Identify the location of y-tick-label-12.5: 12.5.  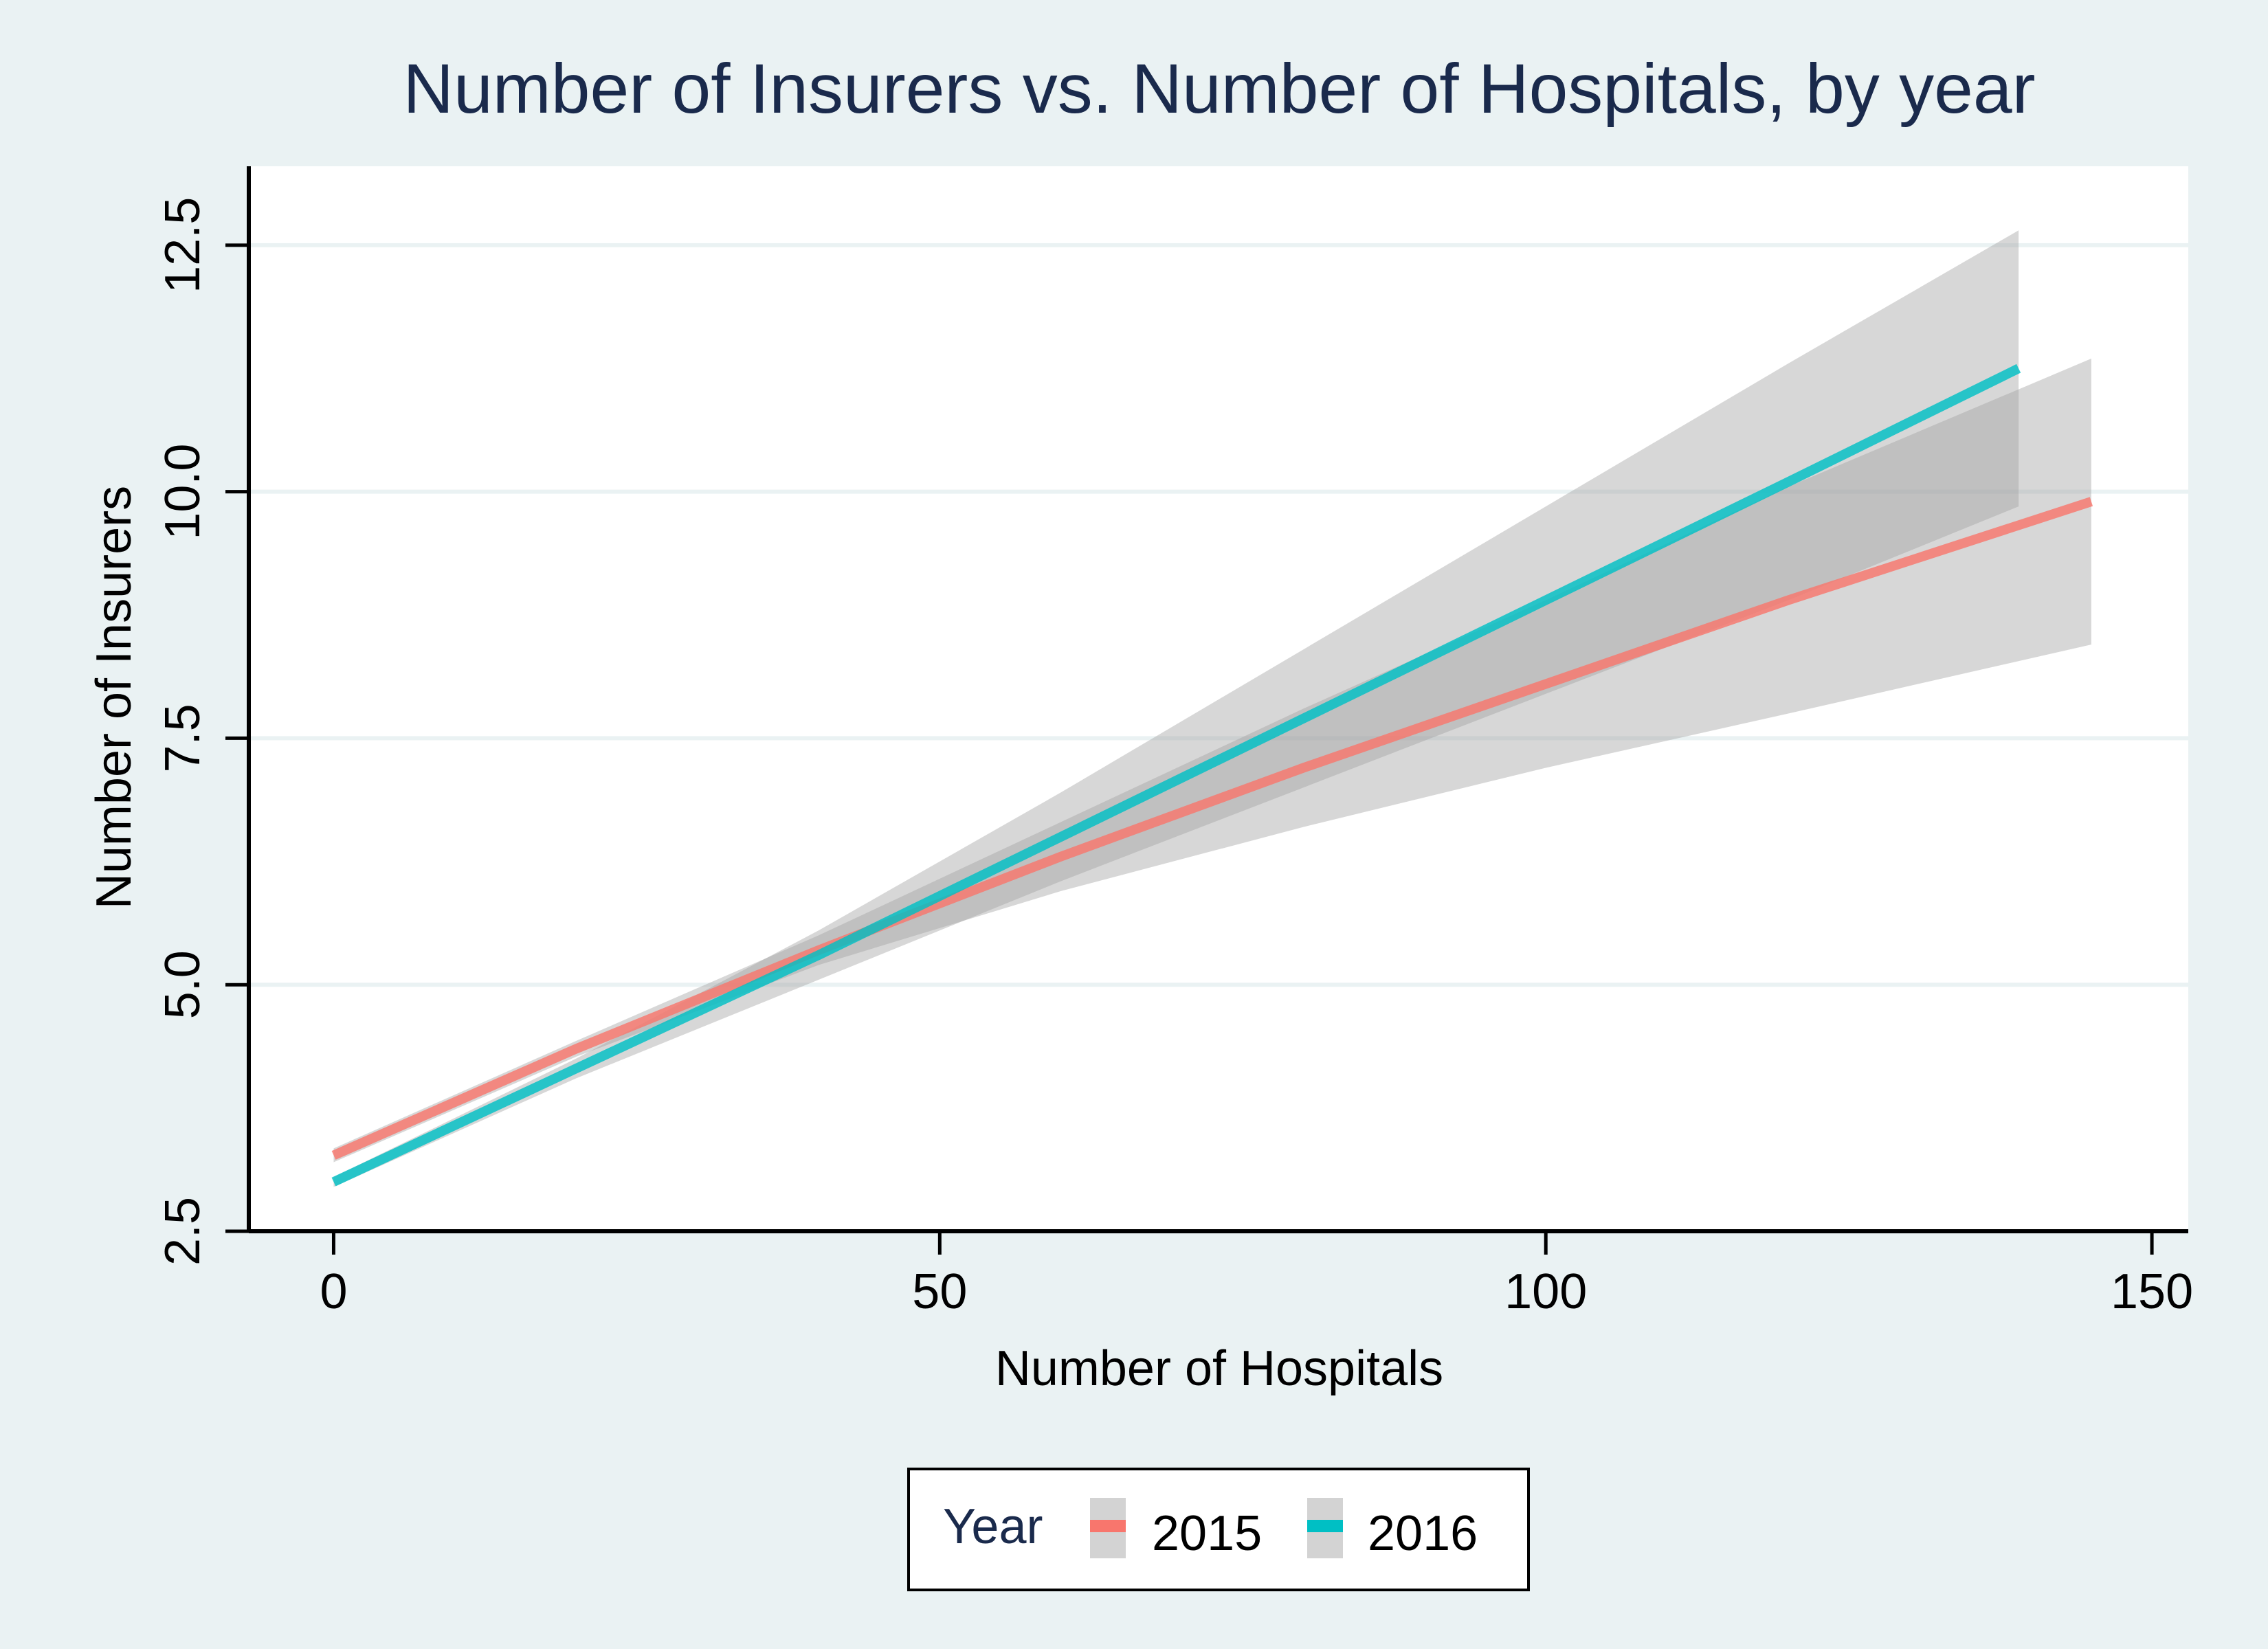
(182, 245).